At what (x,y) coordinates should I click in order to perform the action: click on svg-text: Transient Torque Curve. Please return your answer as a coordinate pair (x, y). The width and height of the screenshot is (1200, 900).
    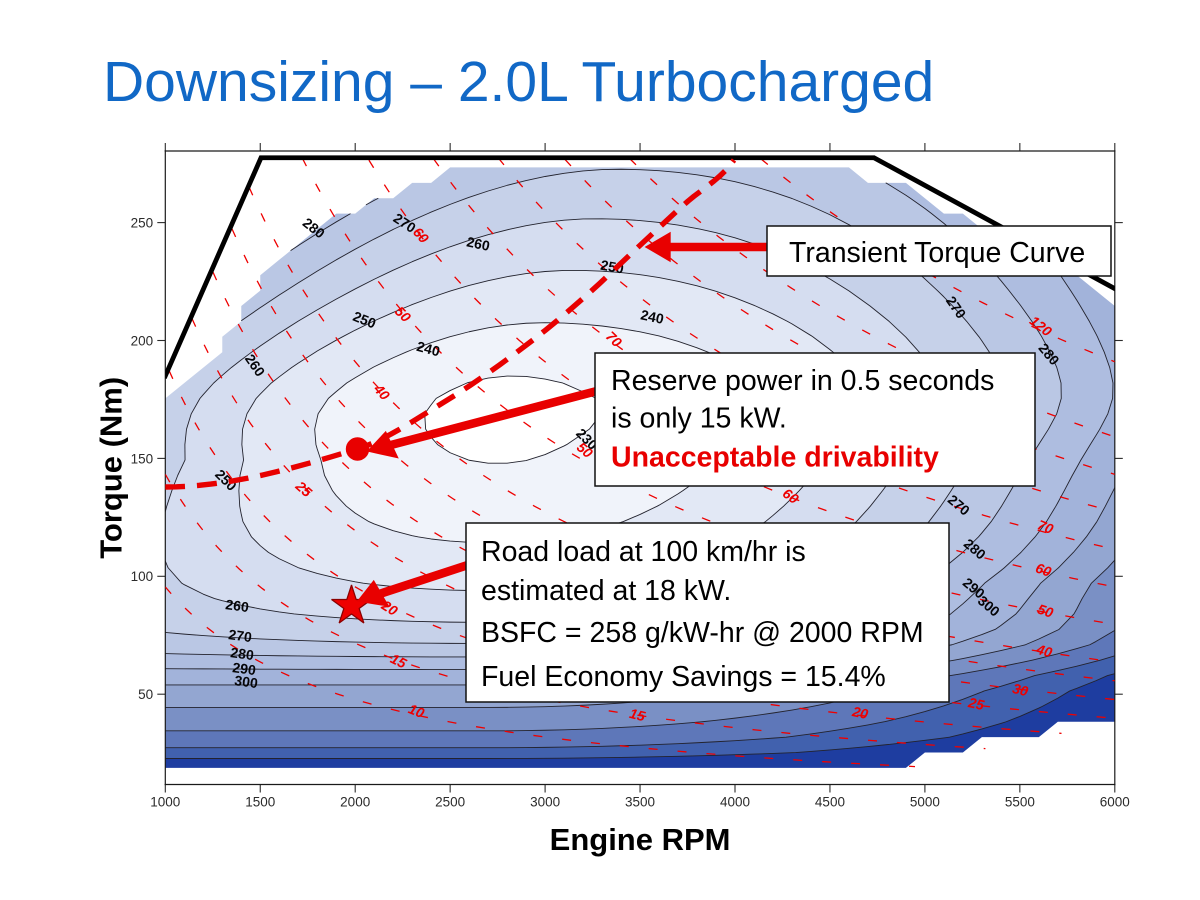
    Looking at the image, I should click on (937, 253).